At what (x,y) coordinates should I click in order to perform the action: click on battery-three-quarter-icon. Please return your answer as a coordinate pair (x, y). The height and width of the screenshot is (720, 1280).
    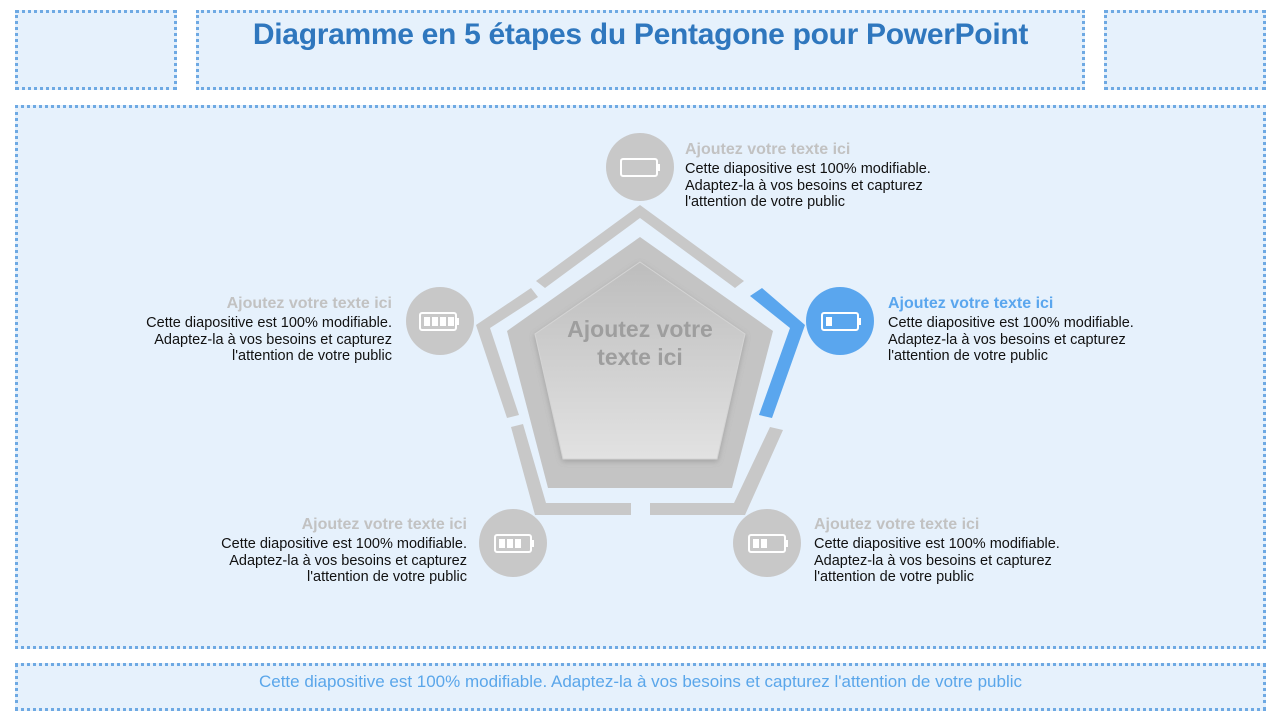
    Looking at the image, I should click on (514, 543).